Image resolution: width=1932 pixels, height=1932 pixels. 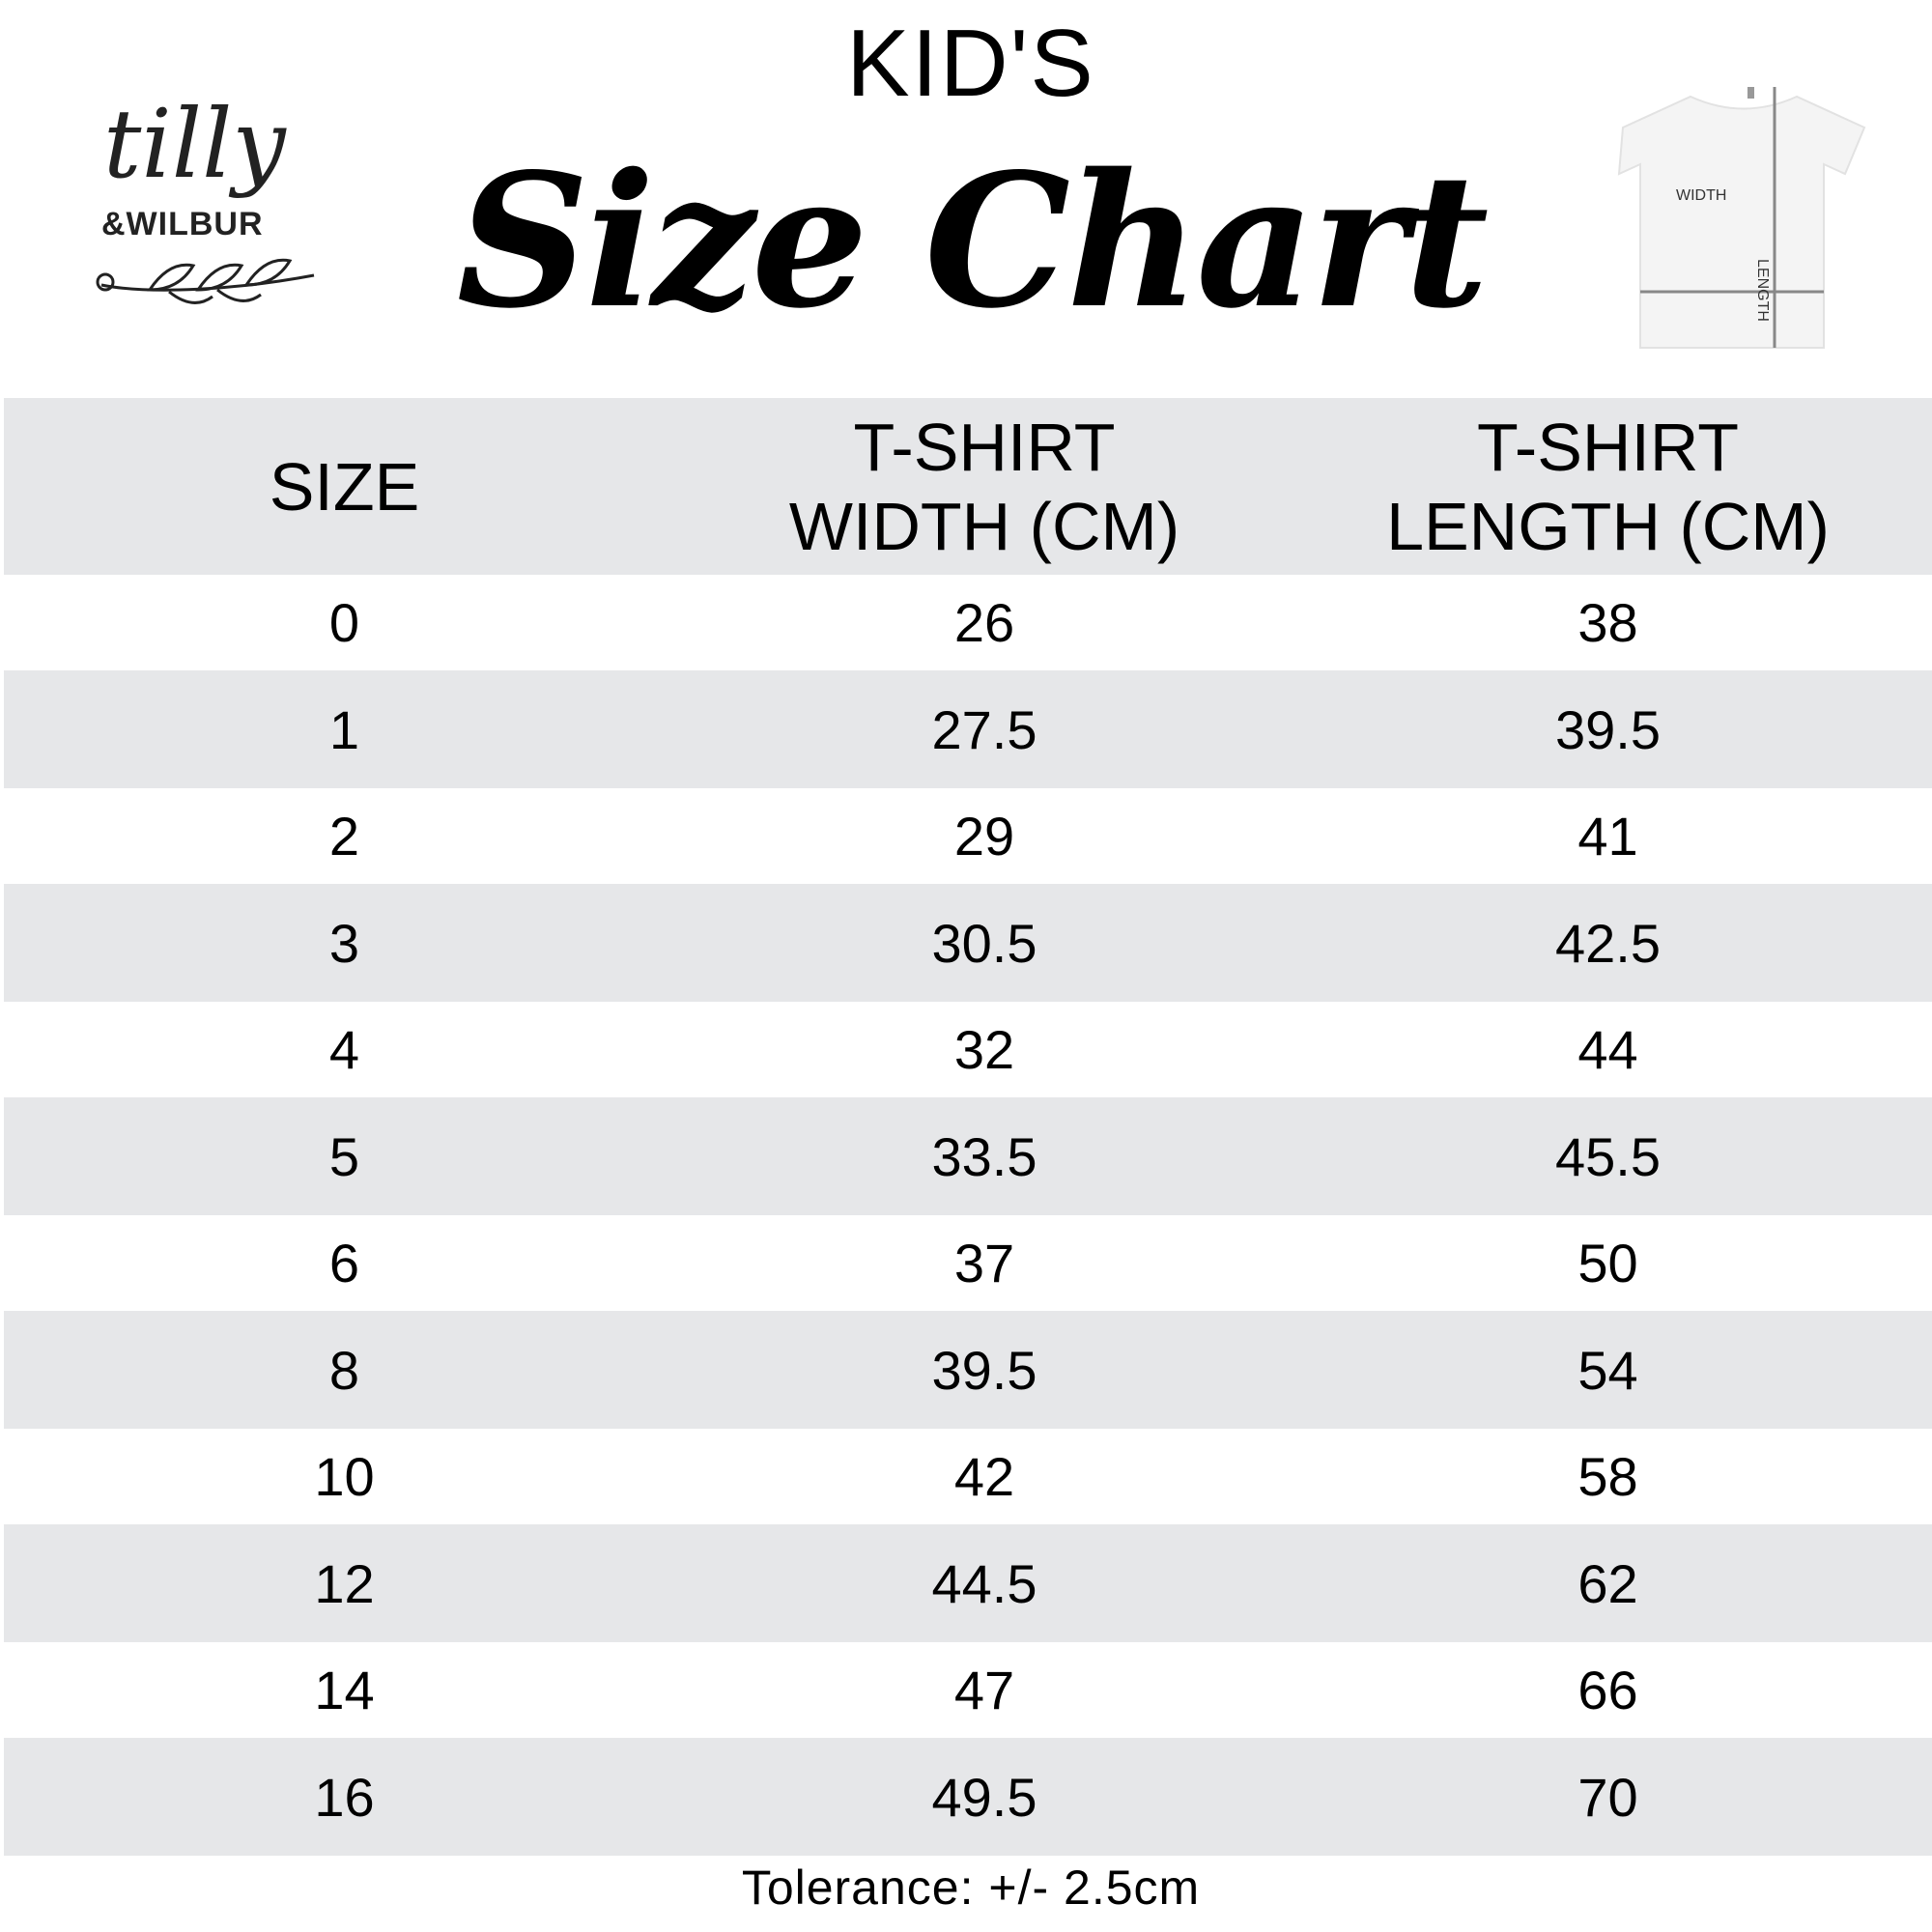 What do you see at coordinates (1608, 729) in the screenshot?
I see `length-cell: 39.5` at bounding box center [1608, 729].